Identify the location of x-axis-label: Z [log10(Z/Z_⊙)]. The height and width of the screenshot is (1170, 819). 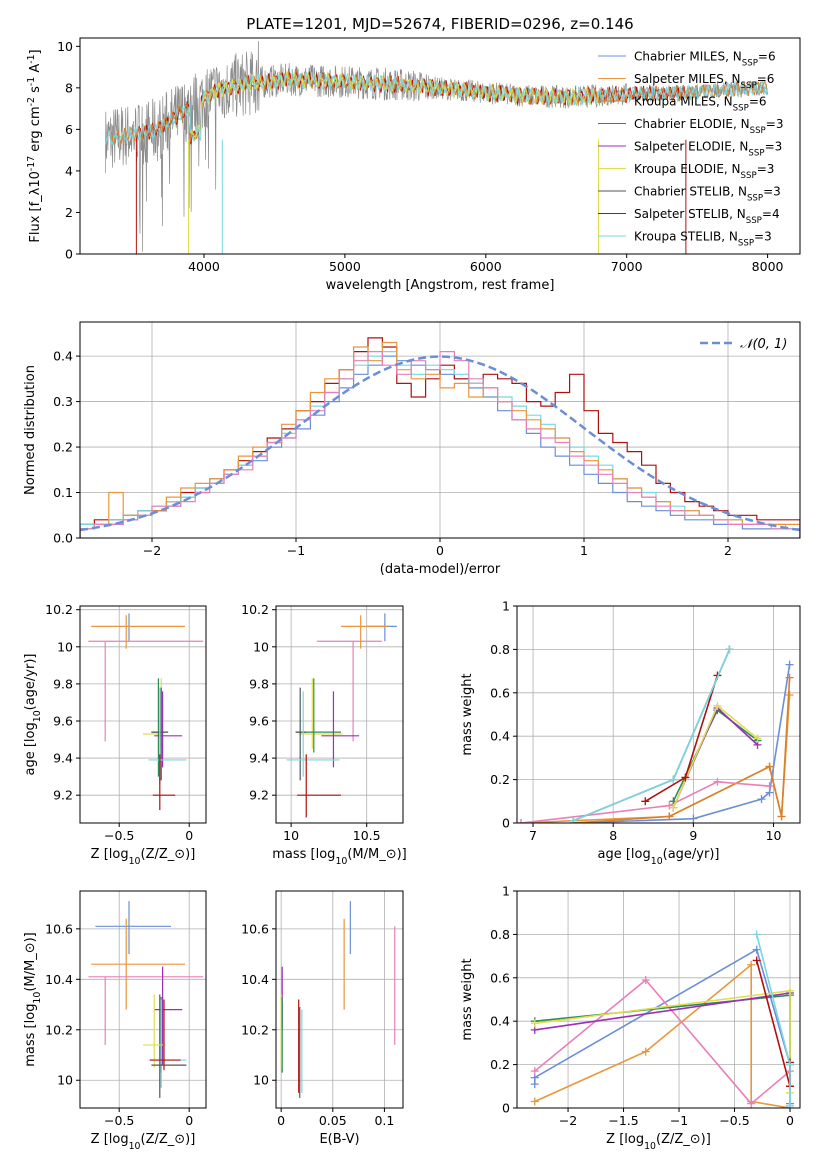
(658, 1142).